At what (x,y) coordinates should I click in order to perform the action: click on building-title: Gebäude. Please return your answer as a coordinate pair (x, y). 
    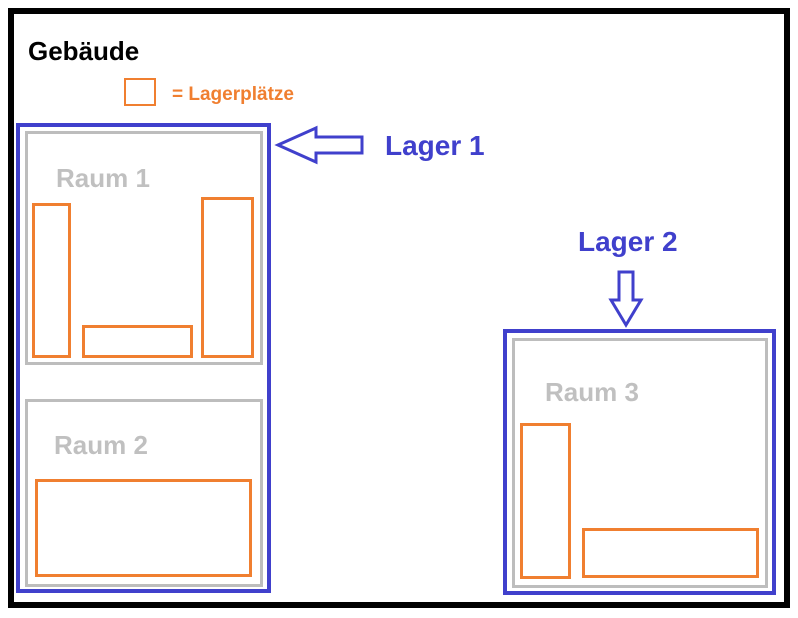
    Looking at the image, I should click on (84, 51).